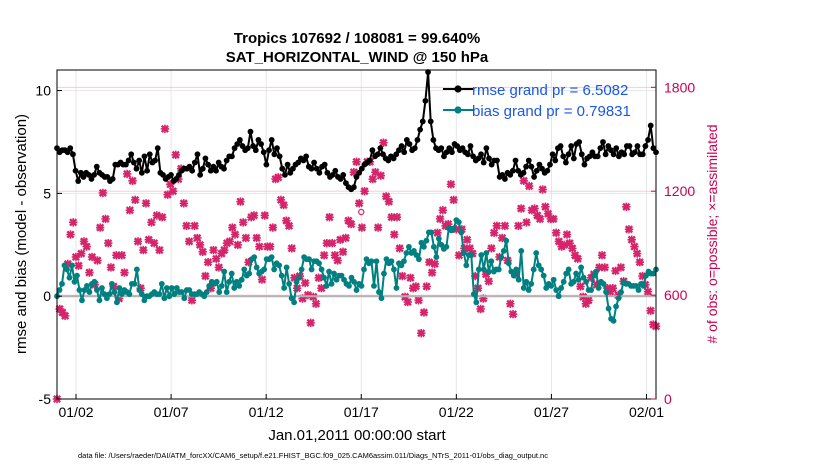 This screenshot has height=470, width=830. Describe the element at coordinates (47, 193) in the screenshot. I see `y-tick-label: 5` at that location.